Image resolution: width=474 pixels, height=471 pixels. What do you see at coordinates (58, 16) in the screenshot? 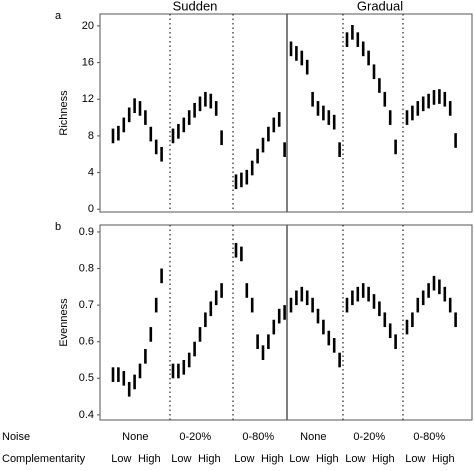
I see `panel-label: a` at bounding box center [58, 16].